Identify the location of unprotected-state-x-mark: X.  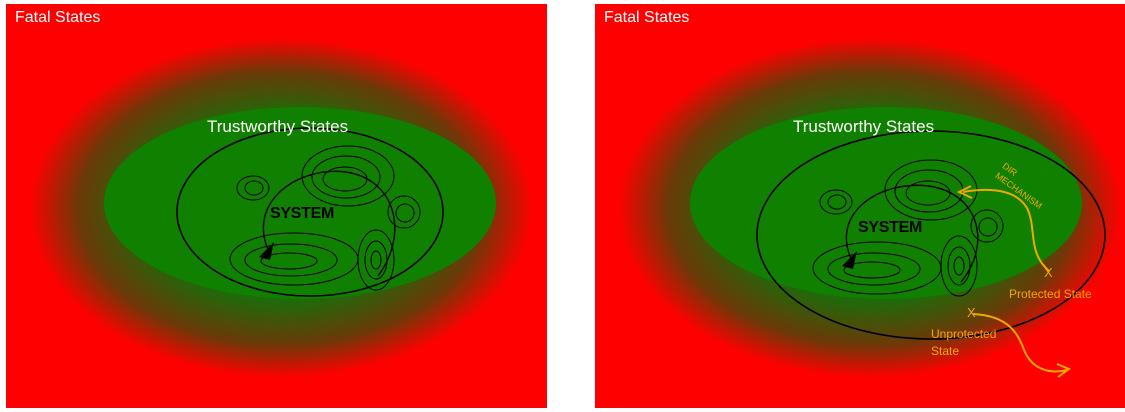
(971, 312).